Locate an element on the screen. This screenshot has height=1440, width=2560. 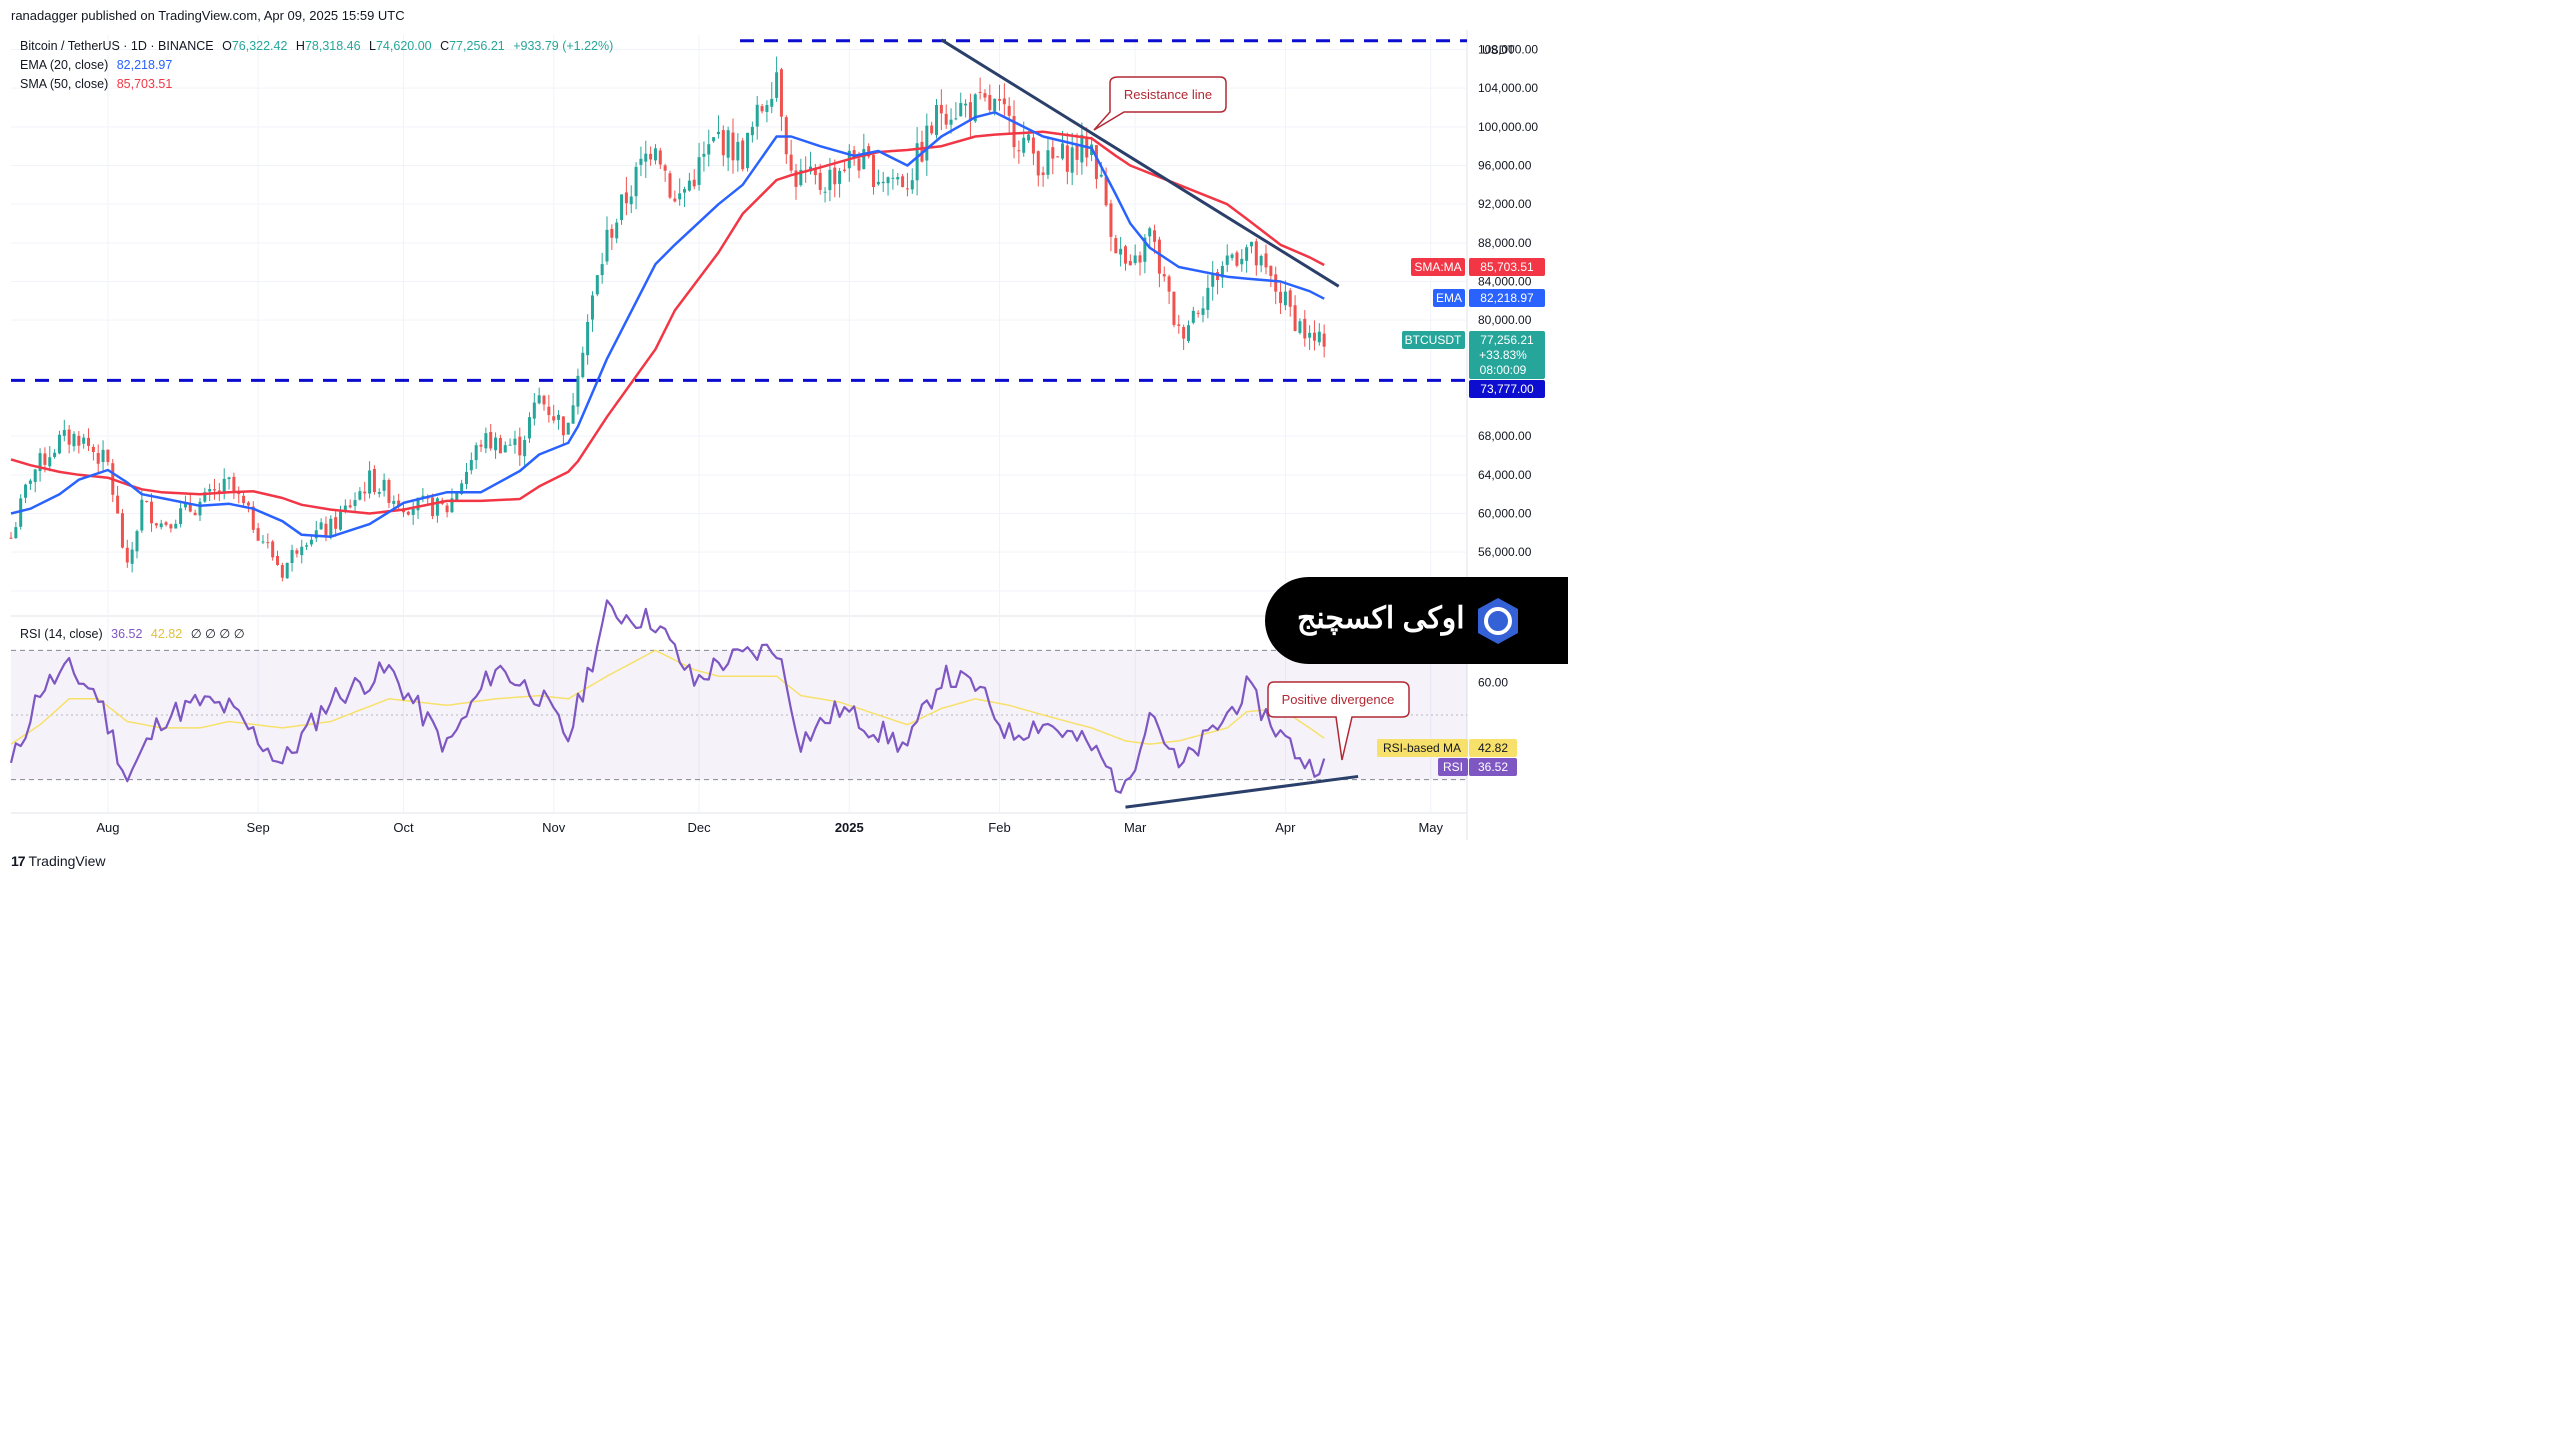
divergence-callout: Positive divergence is located at coordinates (1338, 721).